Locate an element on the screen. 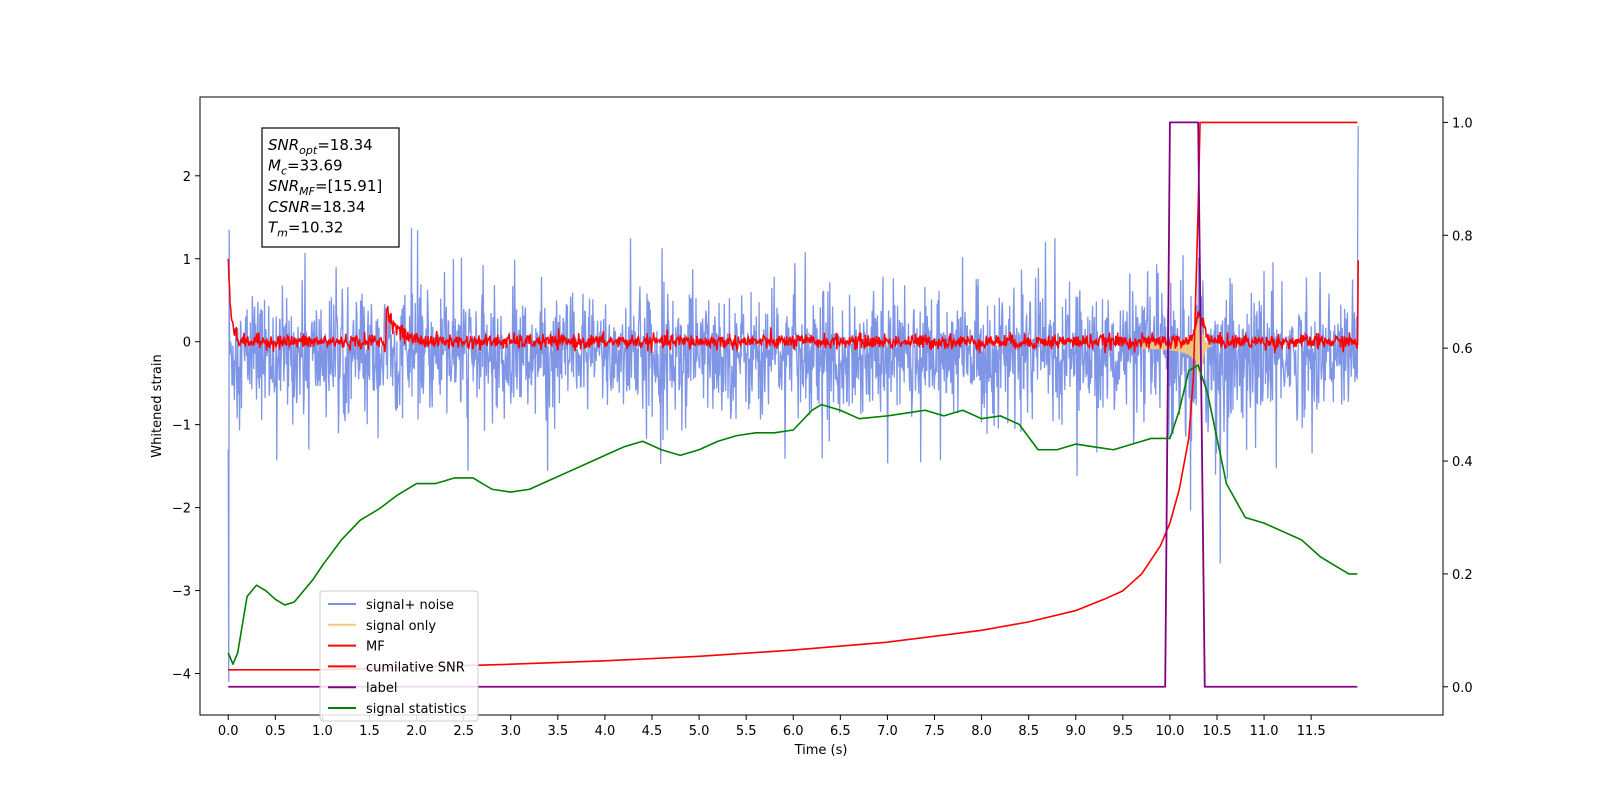 Image resolution: width=1600 pixels, height=800 pixels. annotation-line: Tm=10.32 is located at coordinates (305, 228).